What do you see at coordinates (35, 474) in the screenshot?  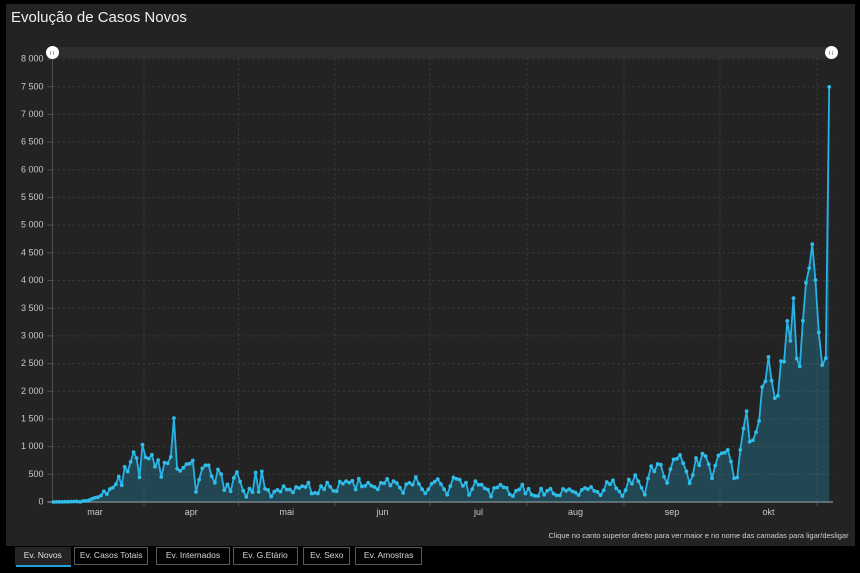 I see `svg-text: 500` at bounding box center [35, 474].